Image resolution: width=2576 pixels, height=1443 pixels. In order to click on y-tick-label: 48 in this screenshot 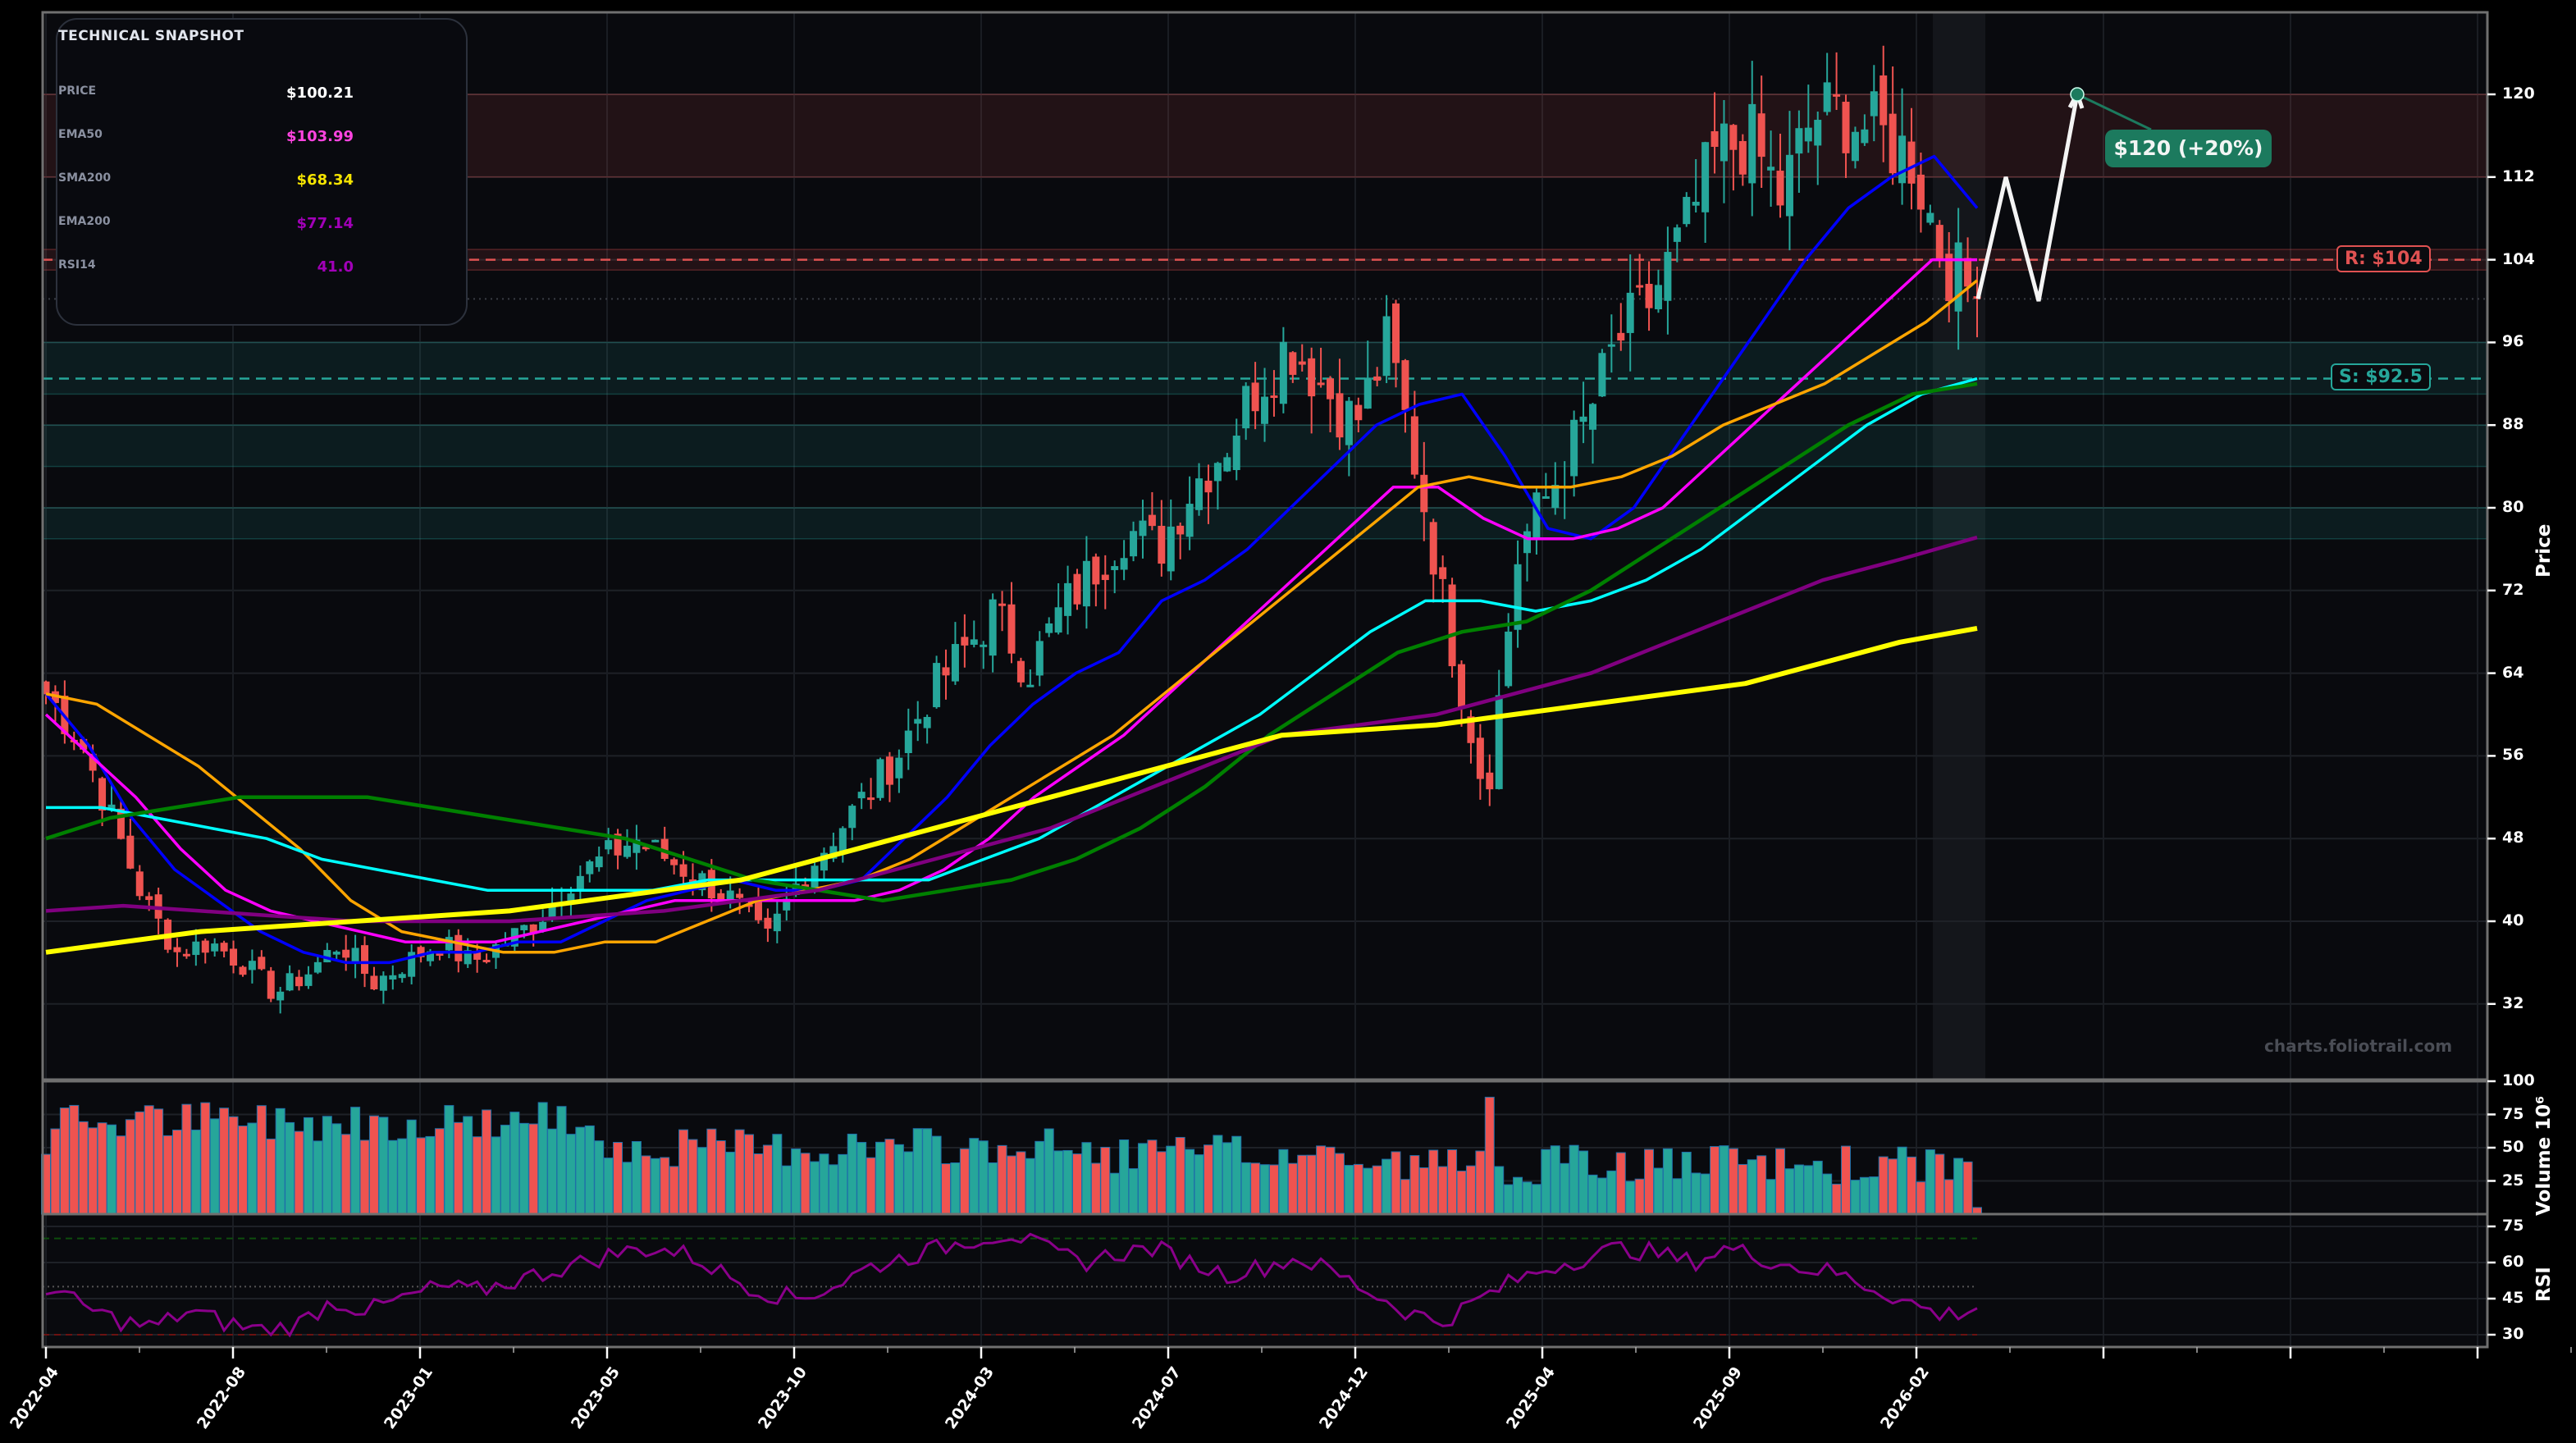, I will do `click(2513, 838)`.